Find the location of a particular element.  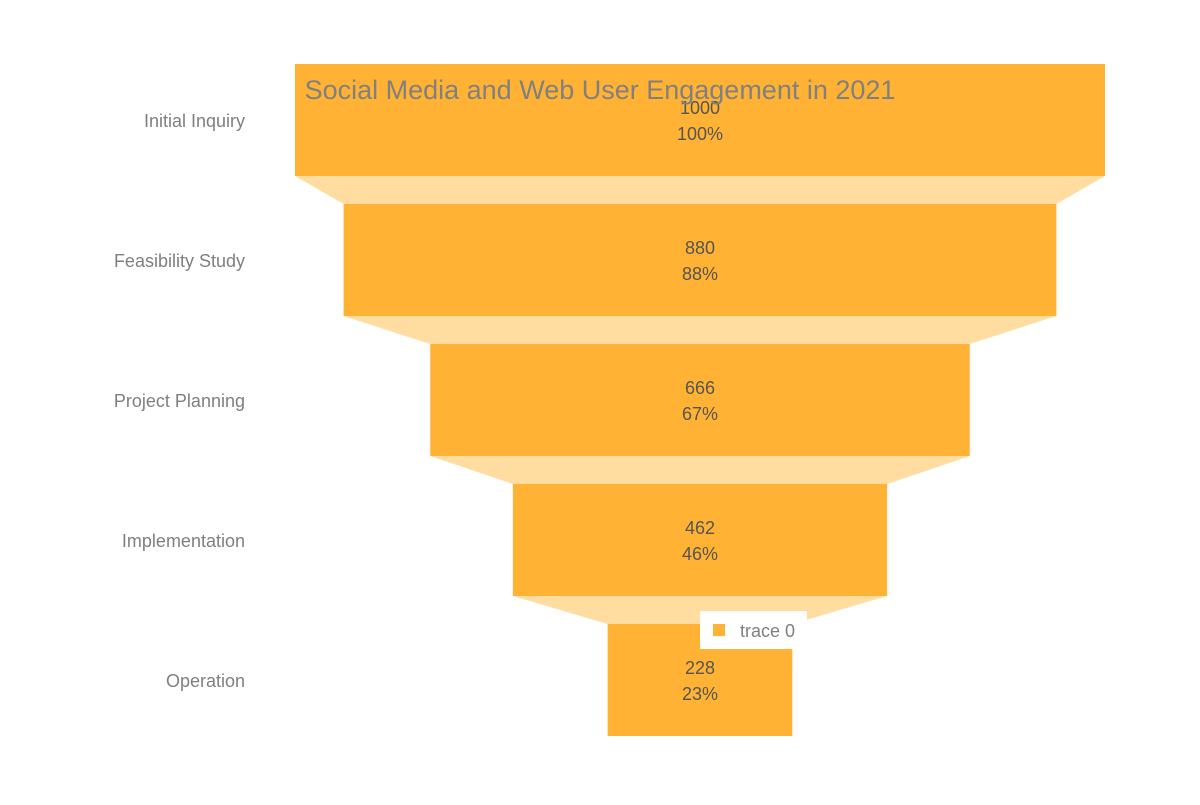

value-label-initial-inquiry: 1000 is located at coordinates (700, 108).